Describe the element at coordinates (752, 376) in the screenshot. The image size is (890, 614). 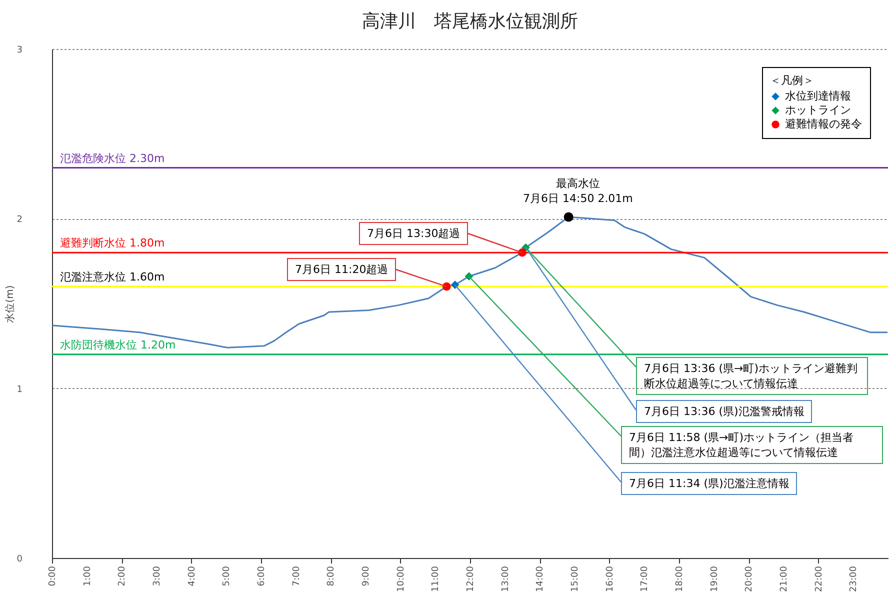
I see `annotation: 7月6日 13:36 (県→町)ホットライン避難判断水位超過等について情報伝達` at that location.